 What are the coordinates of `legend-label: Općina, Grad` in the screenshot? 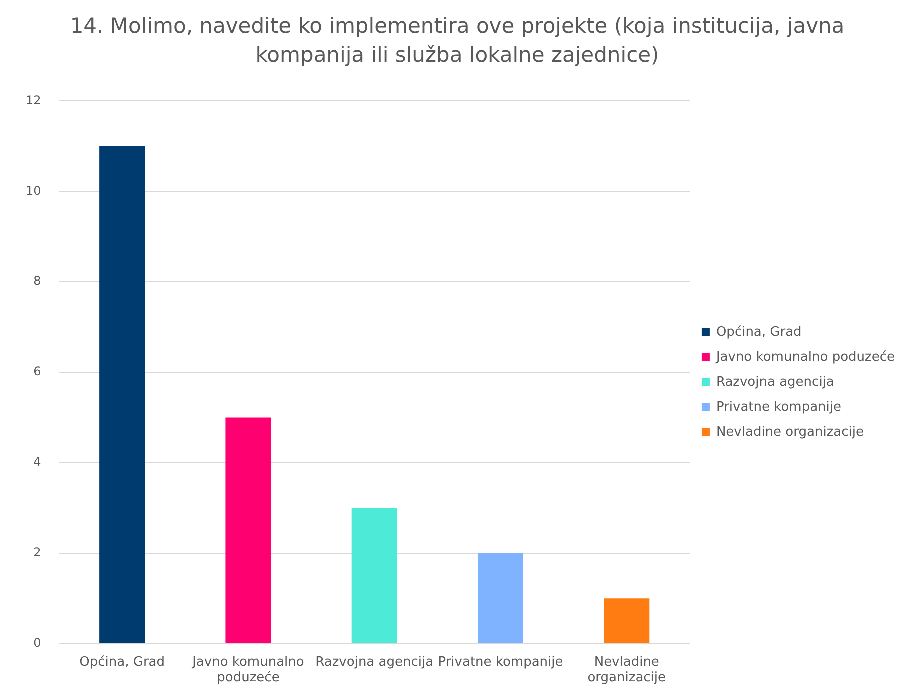 It's located at (759, 332).